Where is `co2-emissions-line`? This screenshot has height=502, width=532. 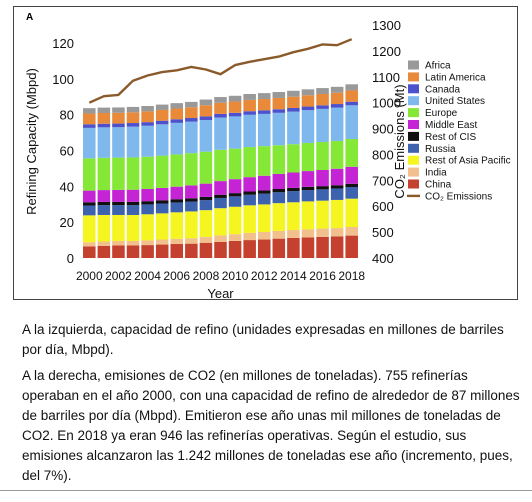 co2-emissions-line is located at coordinates (220, 71).